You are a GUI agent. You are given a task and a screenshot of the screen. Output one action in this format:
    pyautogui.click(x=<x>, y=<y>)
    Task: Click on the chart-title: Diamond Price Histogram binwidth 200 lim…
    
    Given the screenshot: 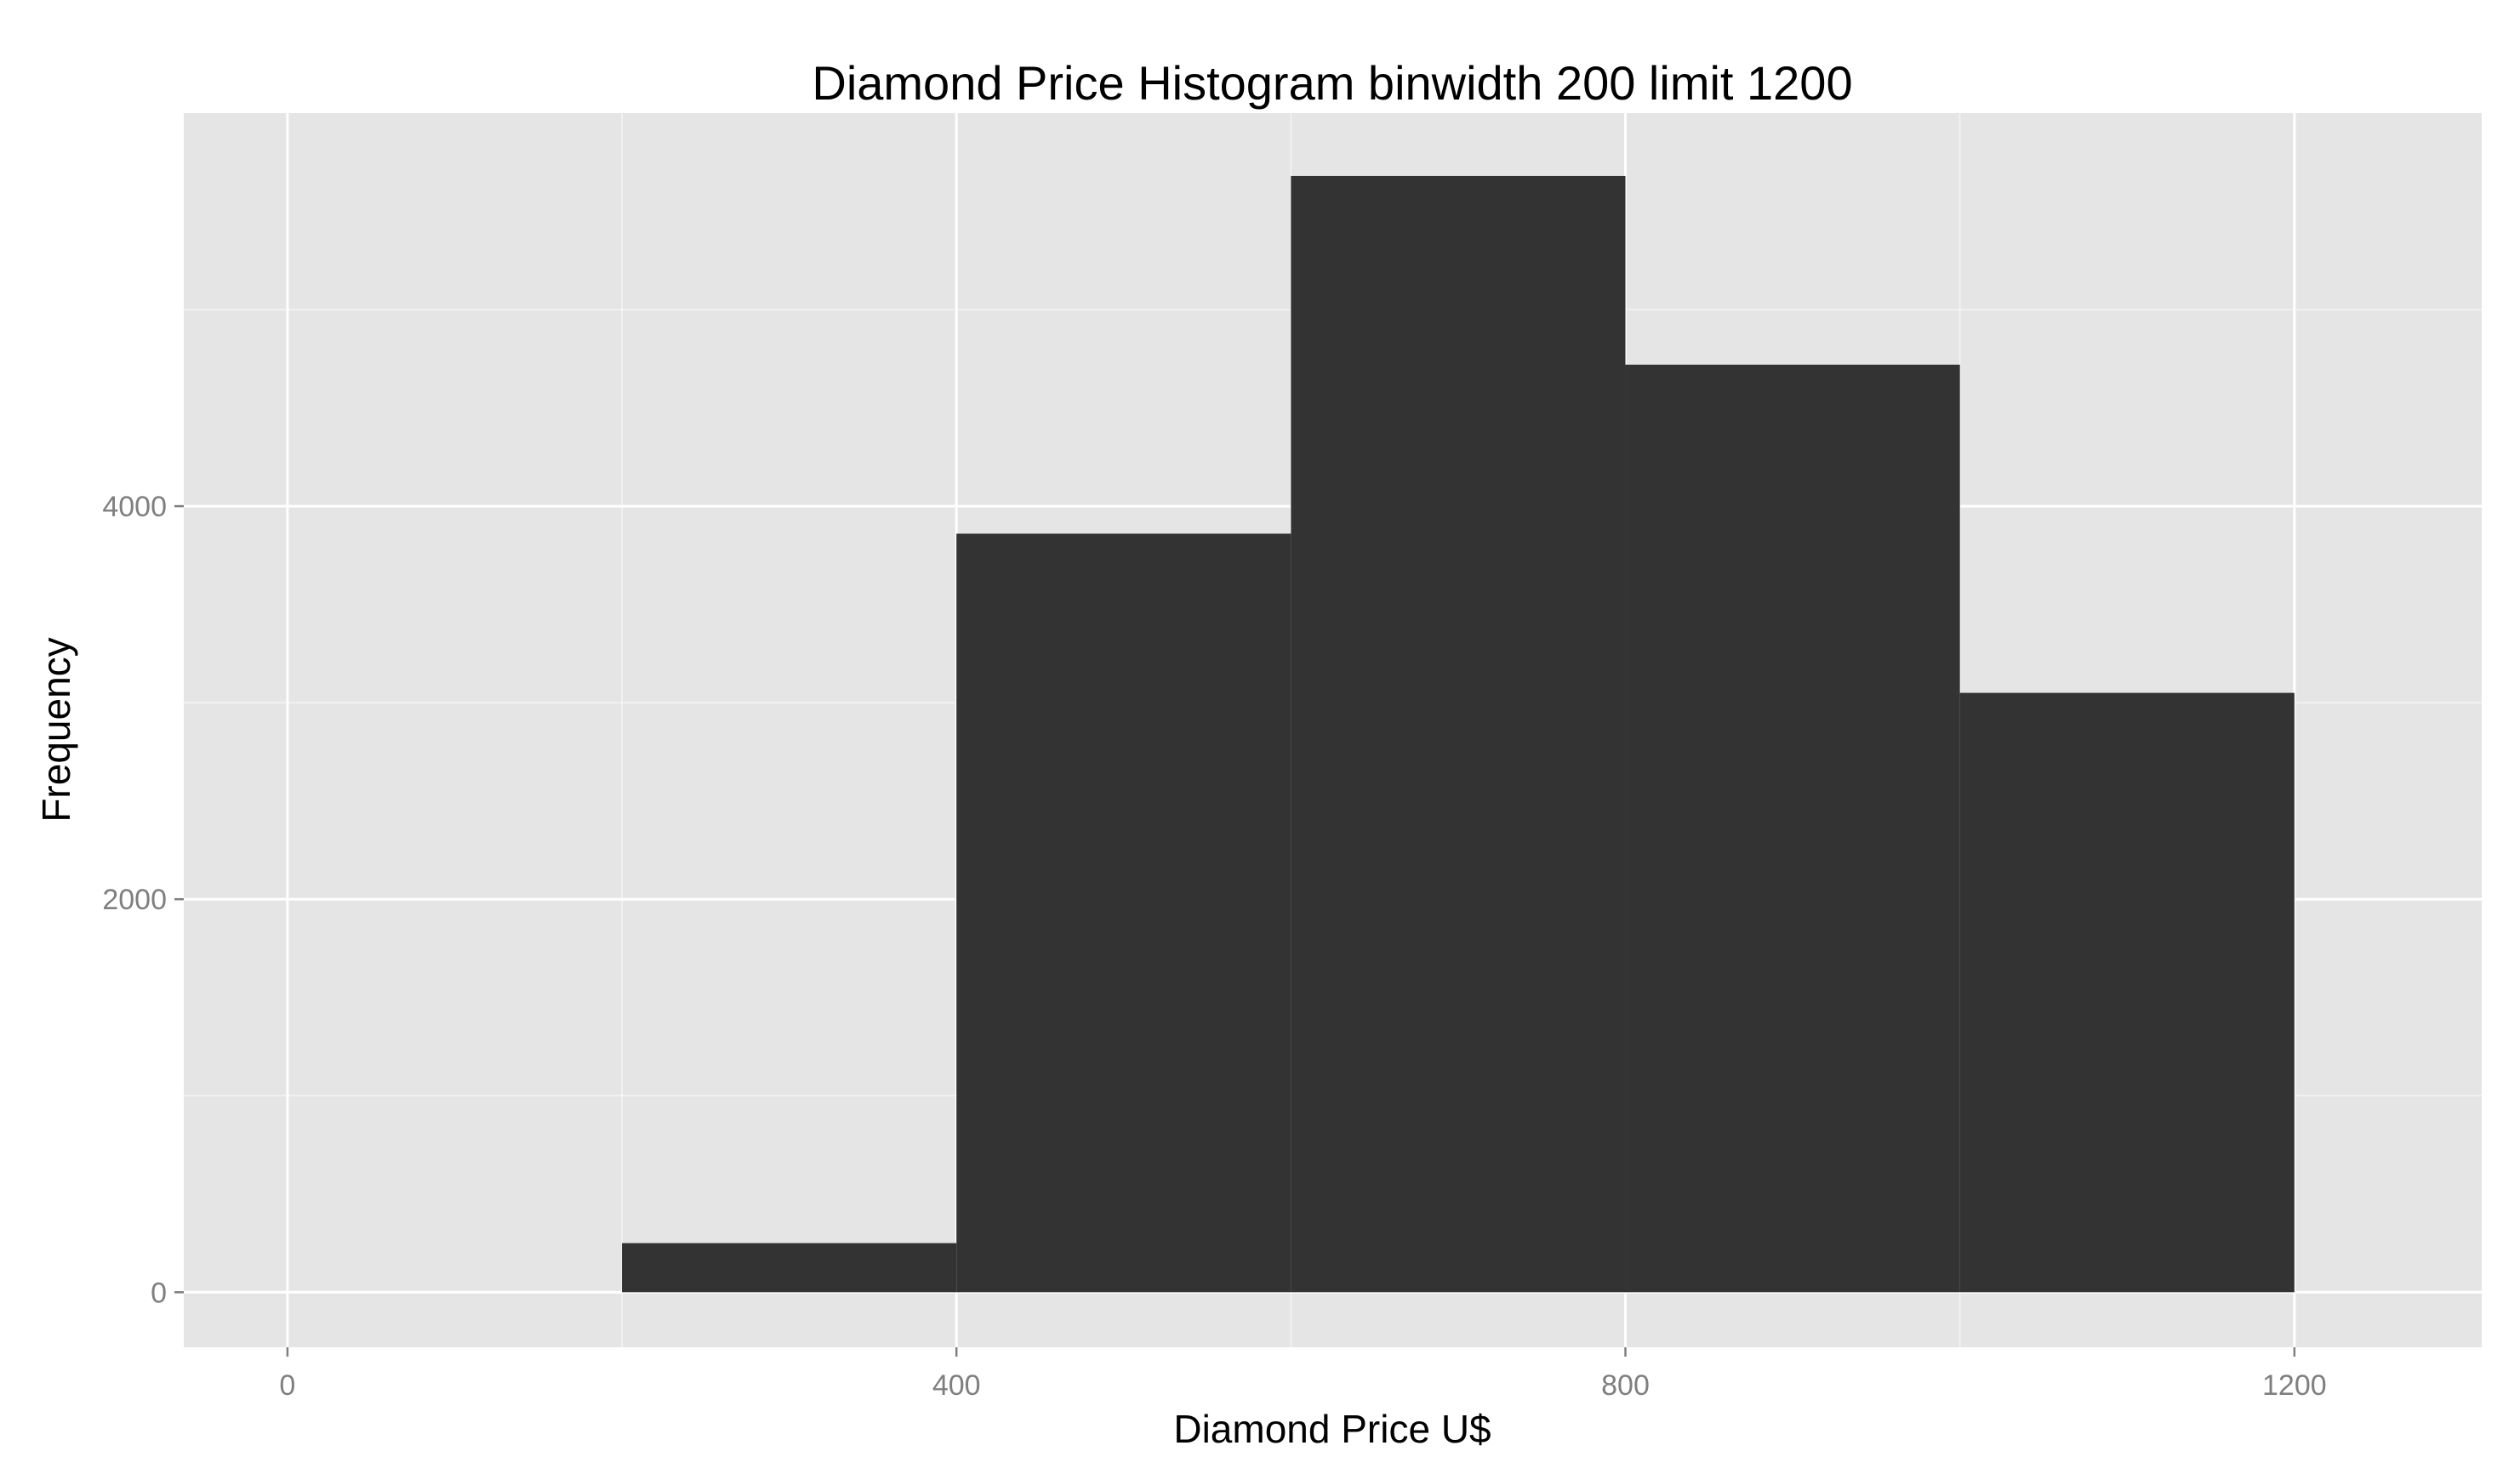 What is the action you would take?
    pyautogui.click(x=1332, y=83)
    